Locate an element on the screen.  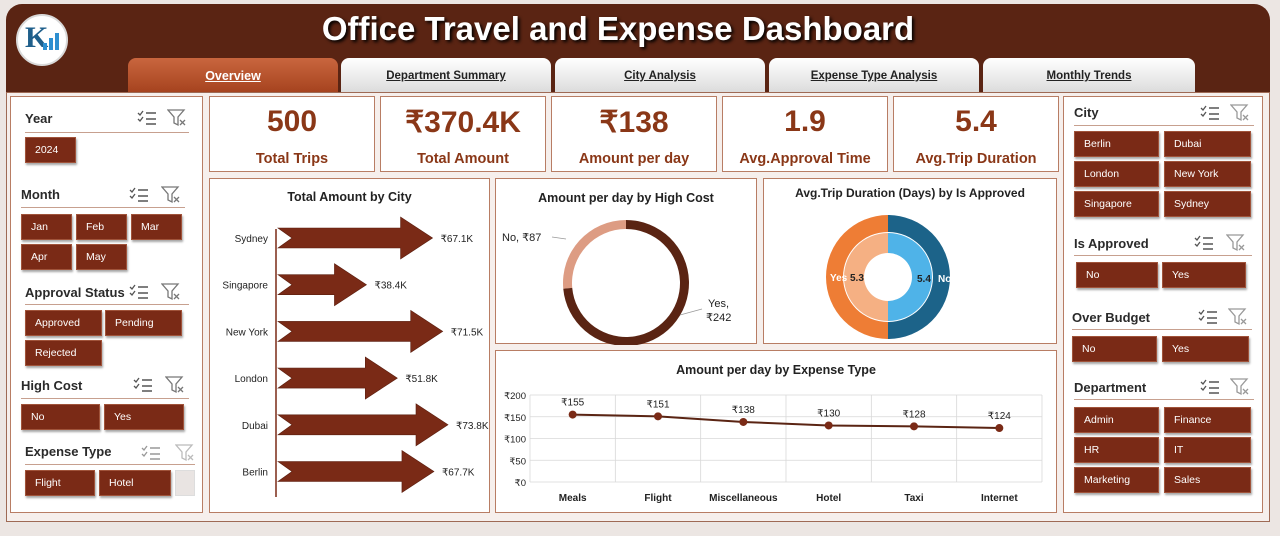
slicer-item-dubai: Dubai is located at coordinates (1207, 144).